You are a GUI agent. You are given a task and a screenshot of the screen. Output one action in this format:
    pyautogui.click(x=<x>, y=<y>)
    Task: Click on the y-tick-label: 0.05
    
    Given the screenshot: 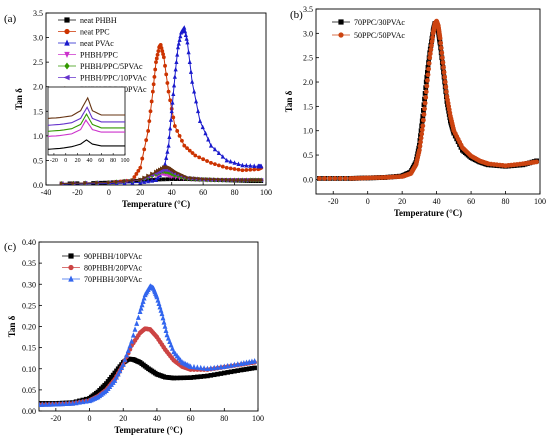 What is the action you would take?
    pyautogui.click(x=29, y=390)
    